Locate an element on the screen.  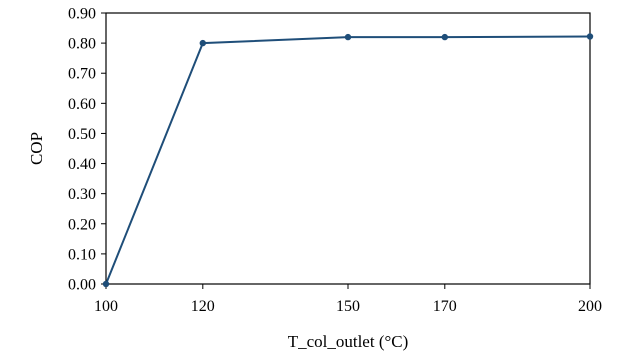
x-axis-title: T_col_outlet (°C) is located at coordinates (348, 341).